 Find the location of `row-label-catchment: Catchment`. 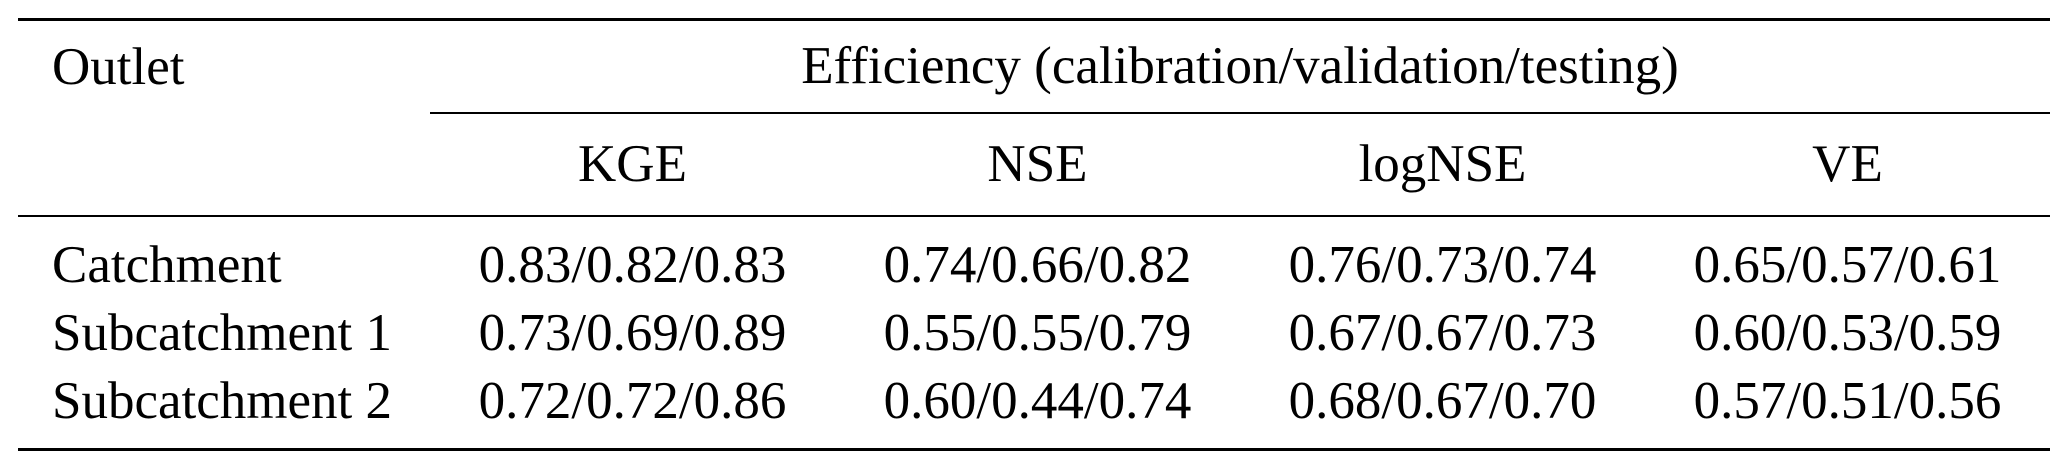

row-label-catchment: Catchment is located at coordinates (167, 264).